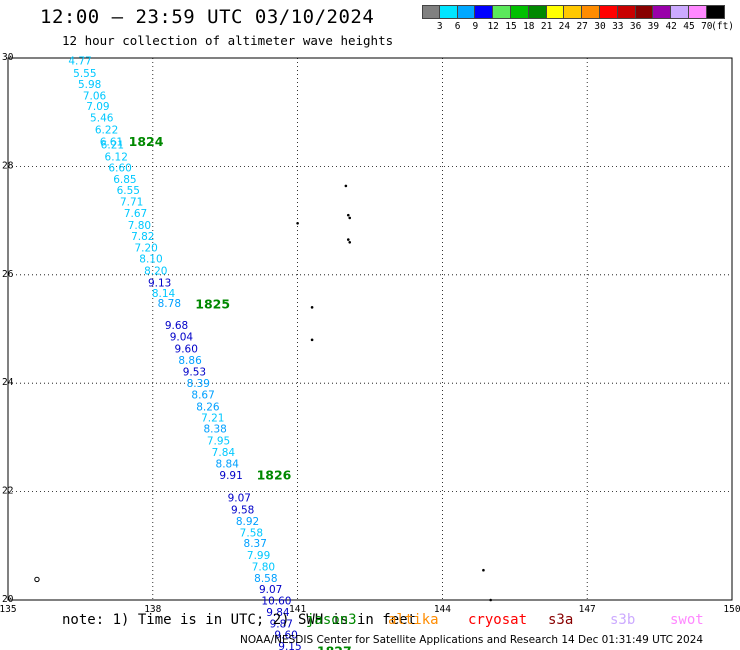 Image resolution: width=740 pixels, height=650 pixels. I want to click on wave-height-value: 9.68, so click(176, 326).